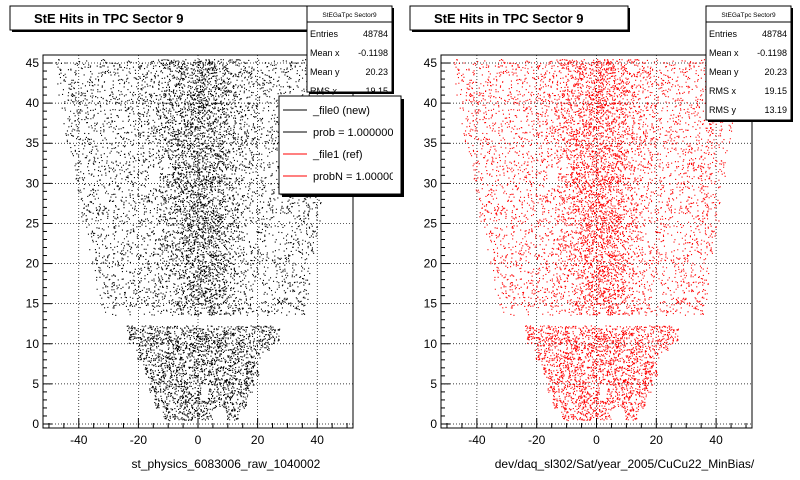  I want to click on stats-label: RMS y, so click(723, 110).